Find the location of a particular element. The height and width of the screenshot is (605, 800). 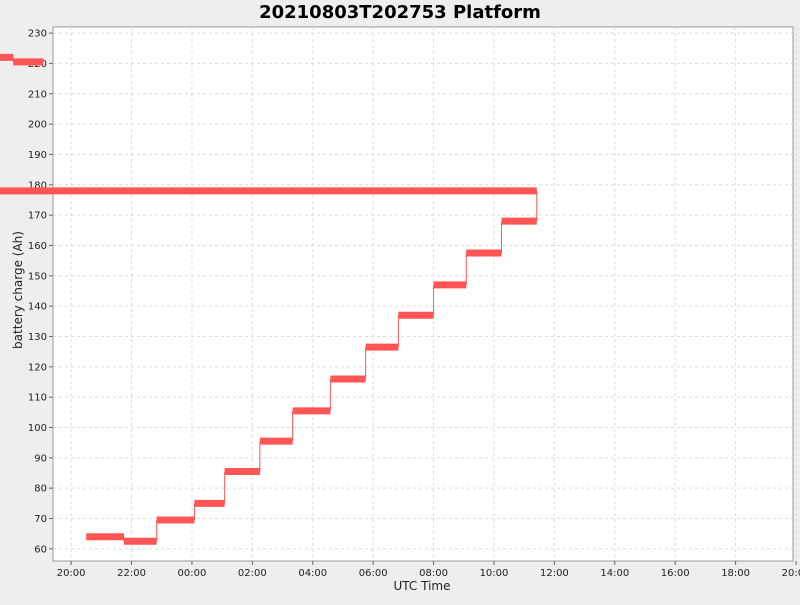

y-tick-label: 180 is located at coordinates (37, 185).